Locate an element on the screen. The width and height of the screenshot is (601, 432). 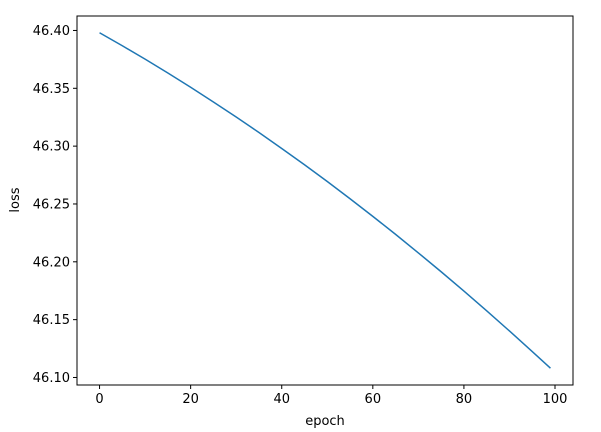
y-tick-label: 46.40 is located at coordinates (51, 31).